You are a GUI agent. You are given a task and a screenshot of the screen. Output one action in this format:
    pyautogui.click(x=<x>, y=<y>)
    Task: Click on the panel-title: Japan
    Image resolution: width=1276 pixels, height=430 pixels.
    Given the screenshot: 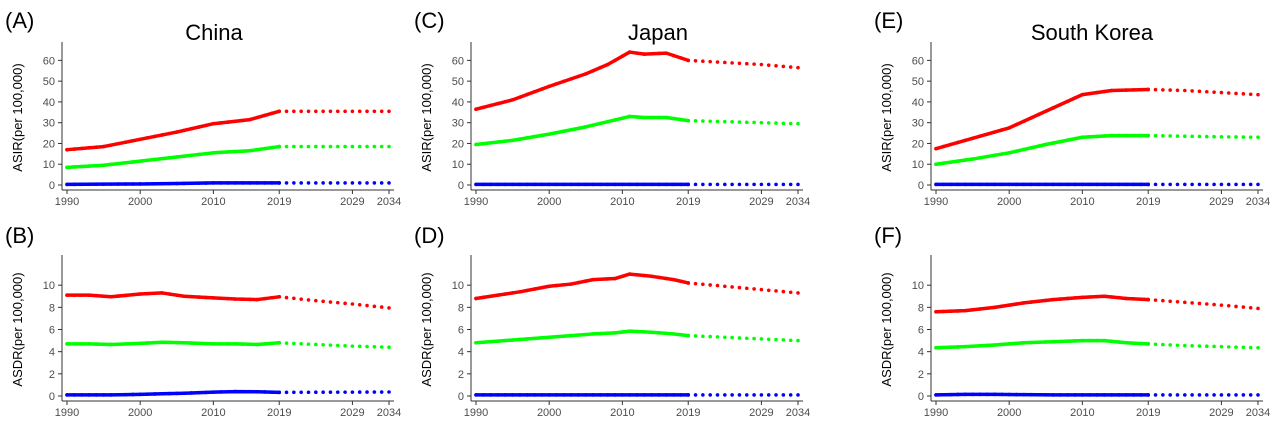 What is the action you would take?
    pyautogui.click(x=658, y=32)
    